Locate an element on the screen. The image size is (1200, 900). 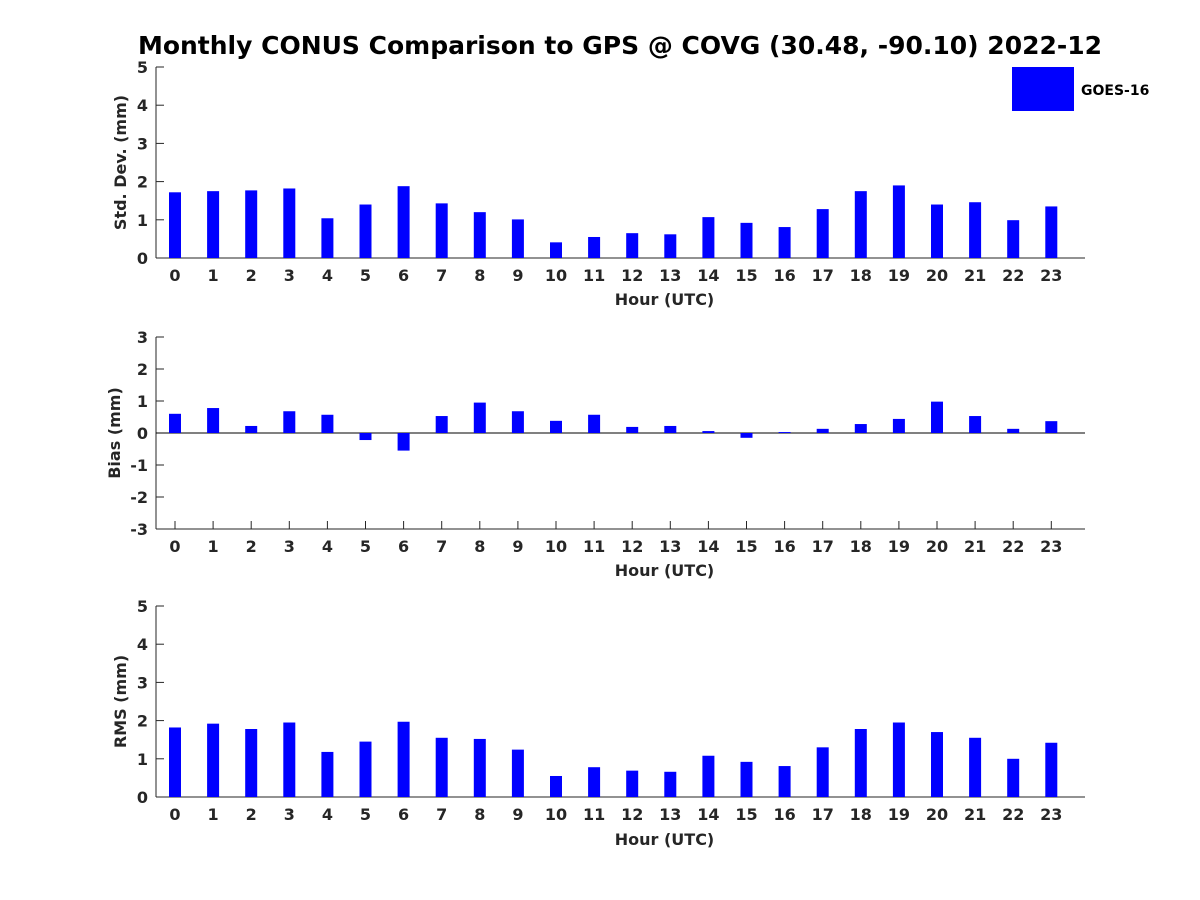
y-tick-label: 0 is located at coordinates (142, 797).